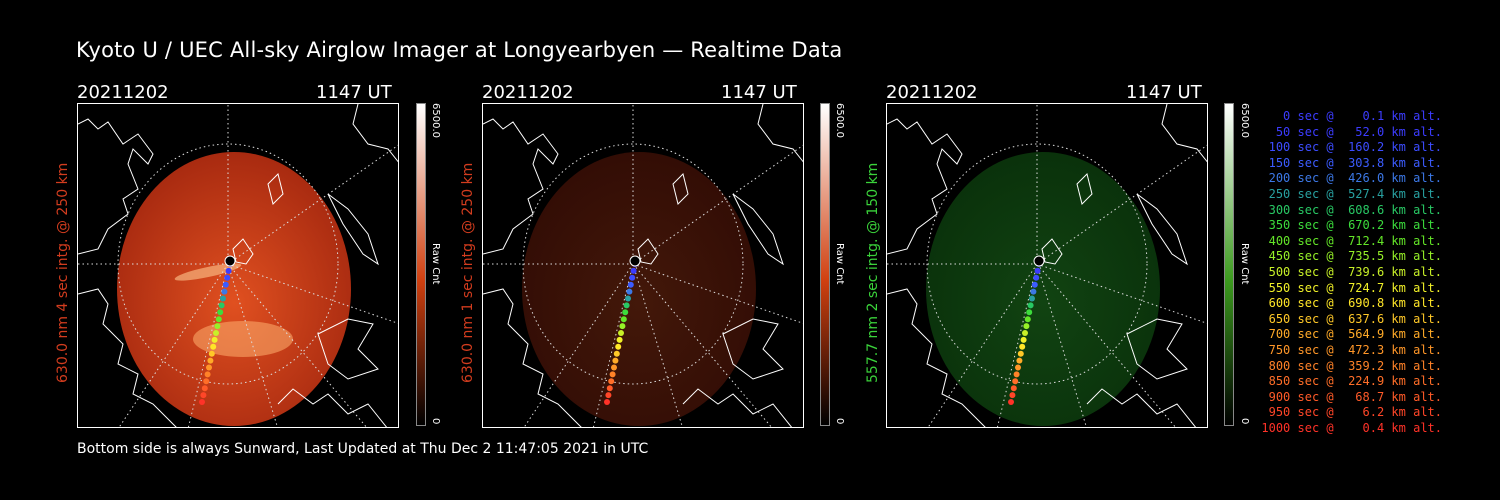  Describe the element at coordinates (839, 421) in the screenshot. I see `panel-2-colorbar-min: 0` at that location.